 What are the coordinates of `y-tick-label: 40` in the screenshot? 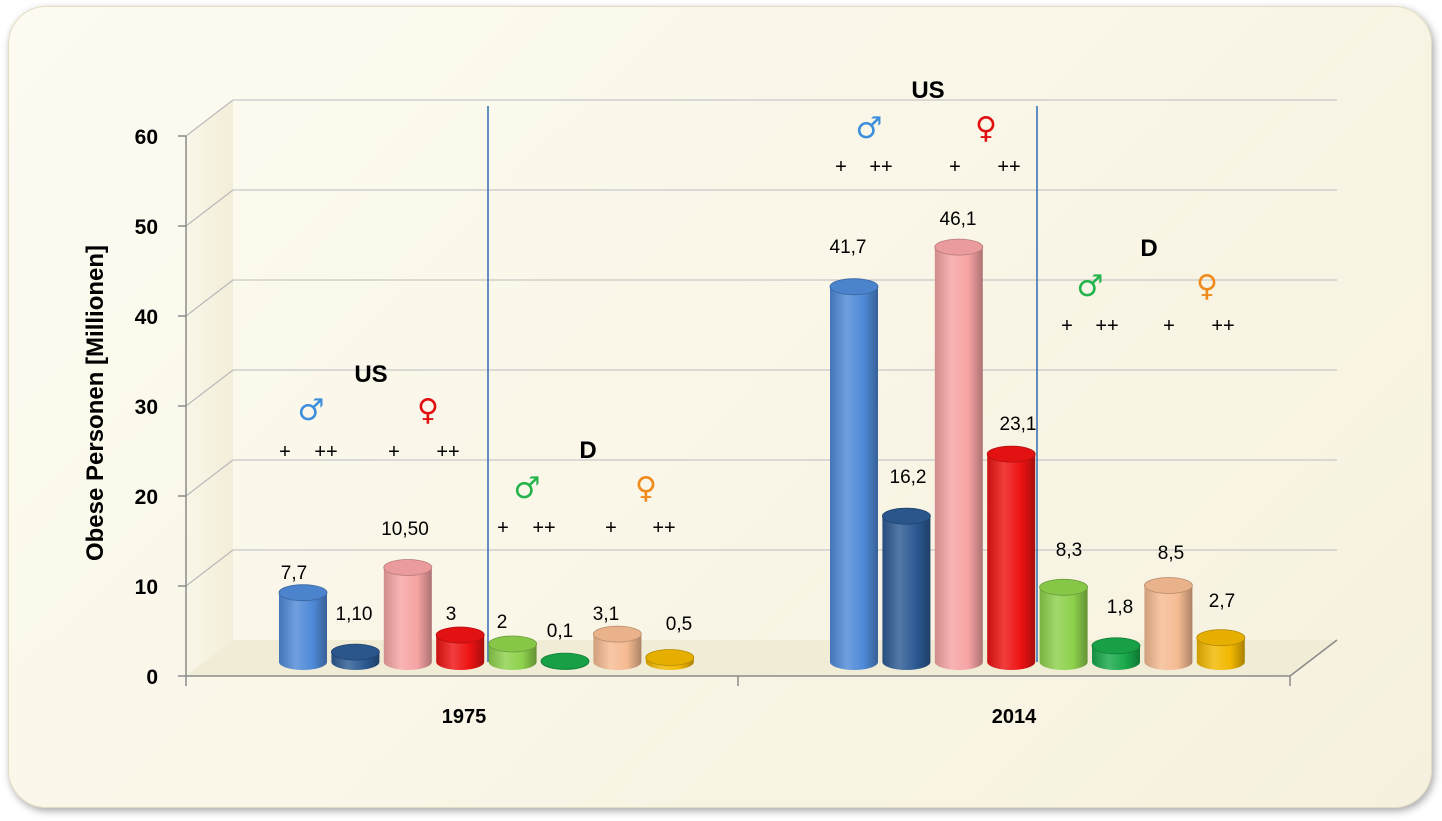 It's located at (146, 317).